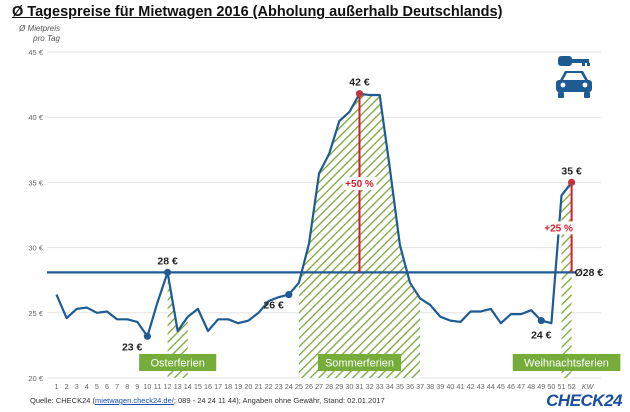 This screenshot has height=412, width=630. I want to click on y-tick-label: 20 €, so click(35, 378).